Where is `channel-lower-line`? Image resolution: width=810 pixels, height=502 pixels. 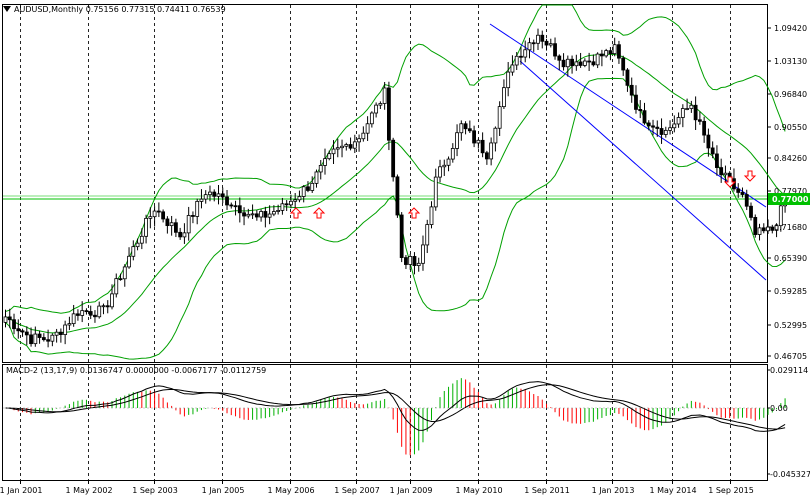
channel-lower-line is located at coordinates (643, 170).